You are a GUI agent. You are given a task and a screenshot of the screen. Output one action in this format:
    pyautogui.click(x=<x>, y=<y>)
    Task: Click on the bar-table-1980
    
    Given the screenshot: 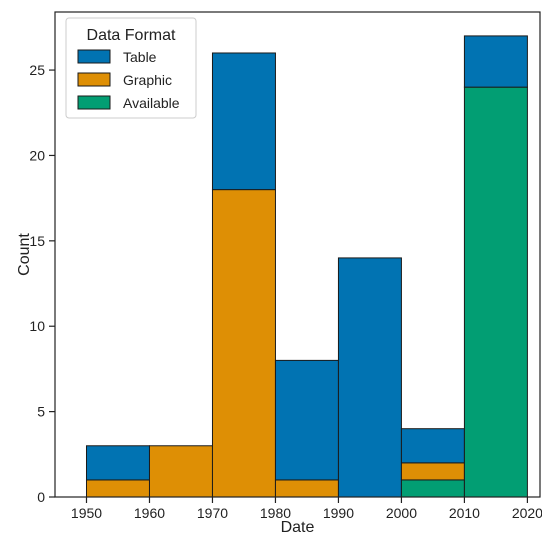 What is the action you would take?
    pyautogui.click(x=306, y=420)
    